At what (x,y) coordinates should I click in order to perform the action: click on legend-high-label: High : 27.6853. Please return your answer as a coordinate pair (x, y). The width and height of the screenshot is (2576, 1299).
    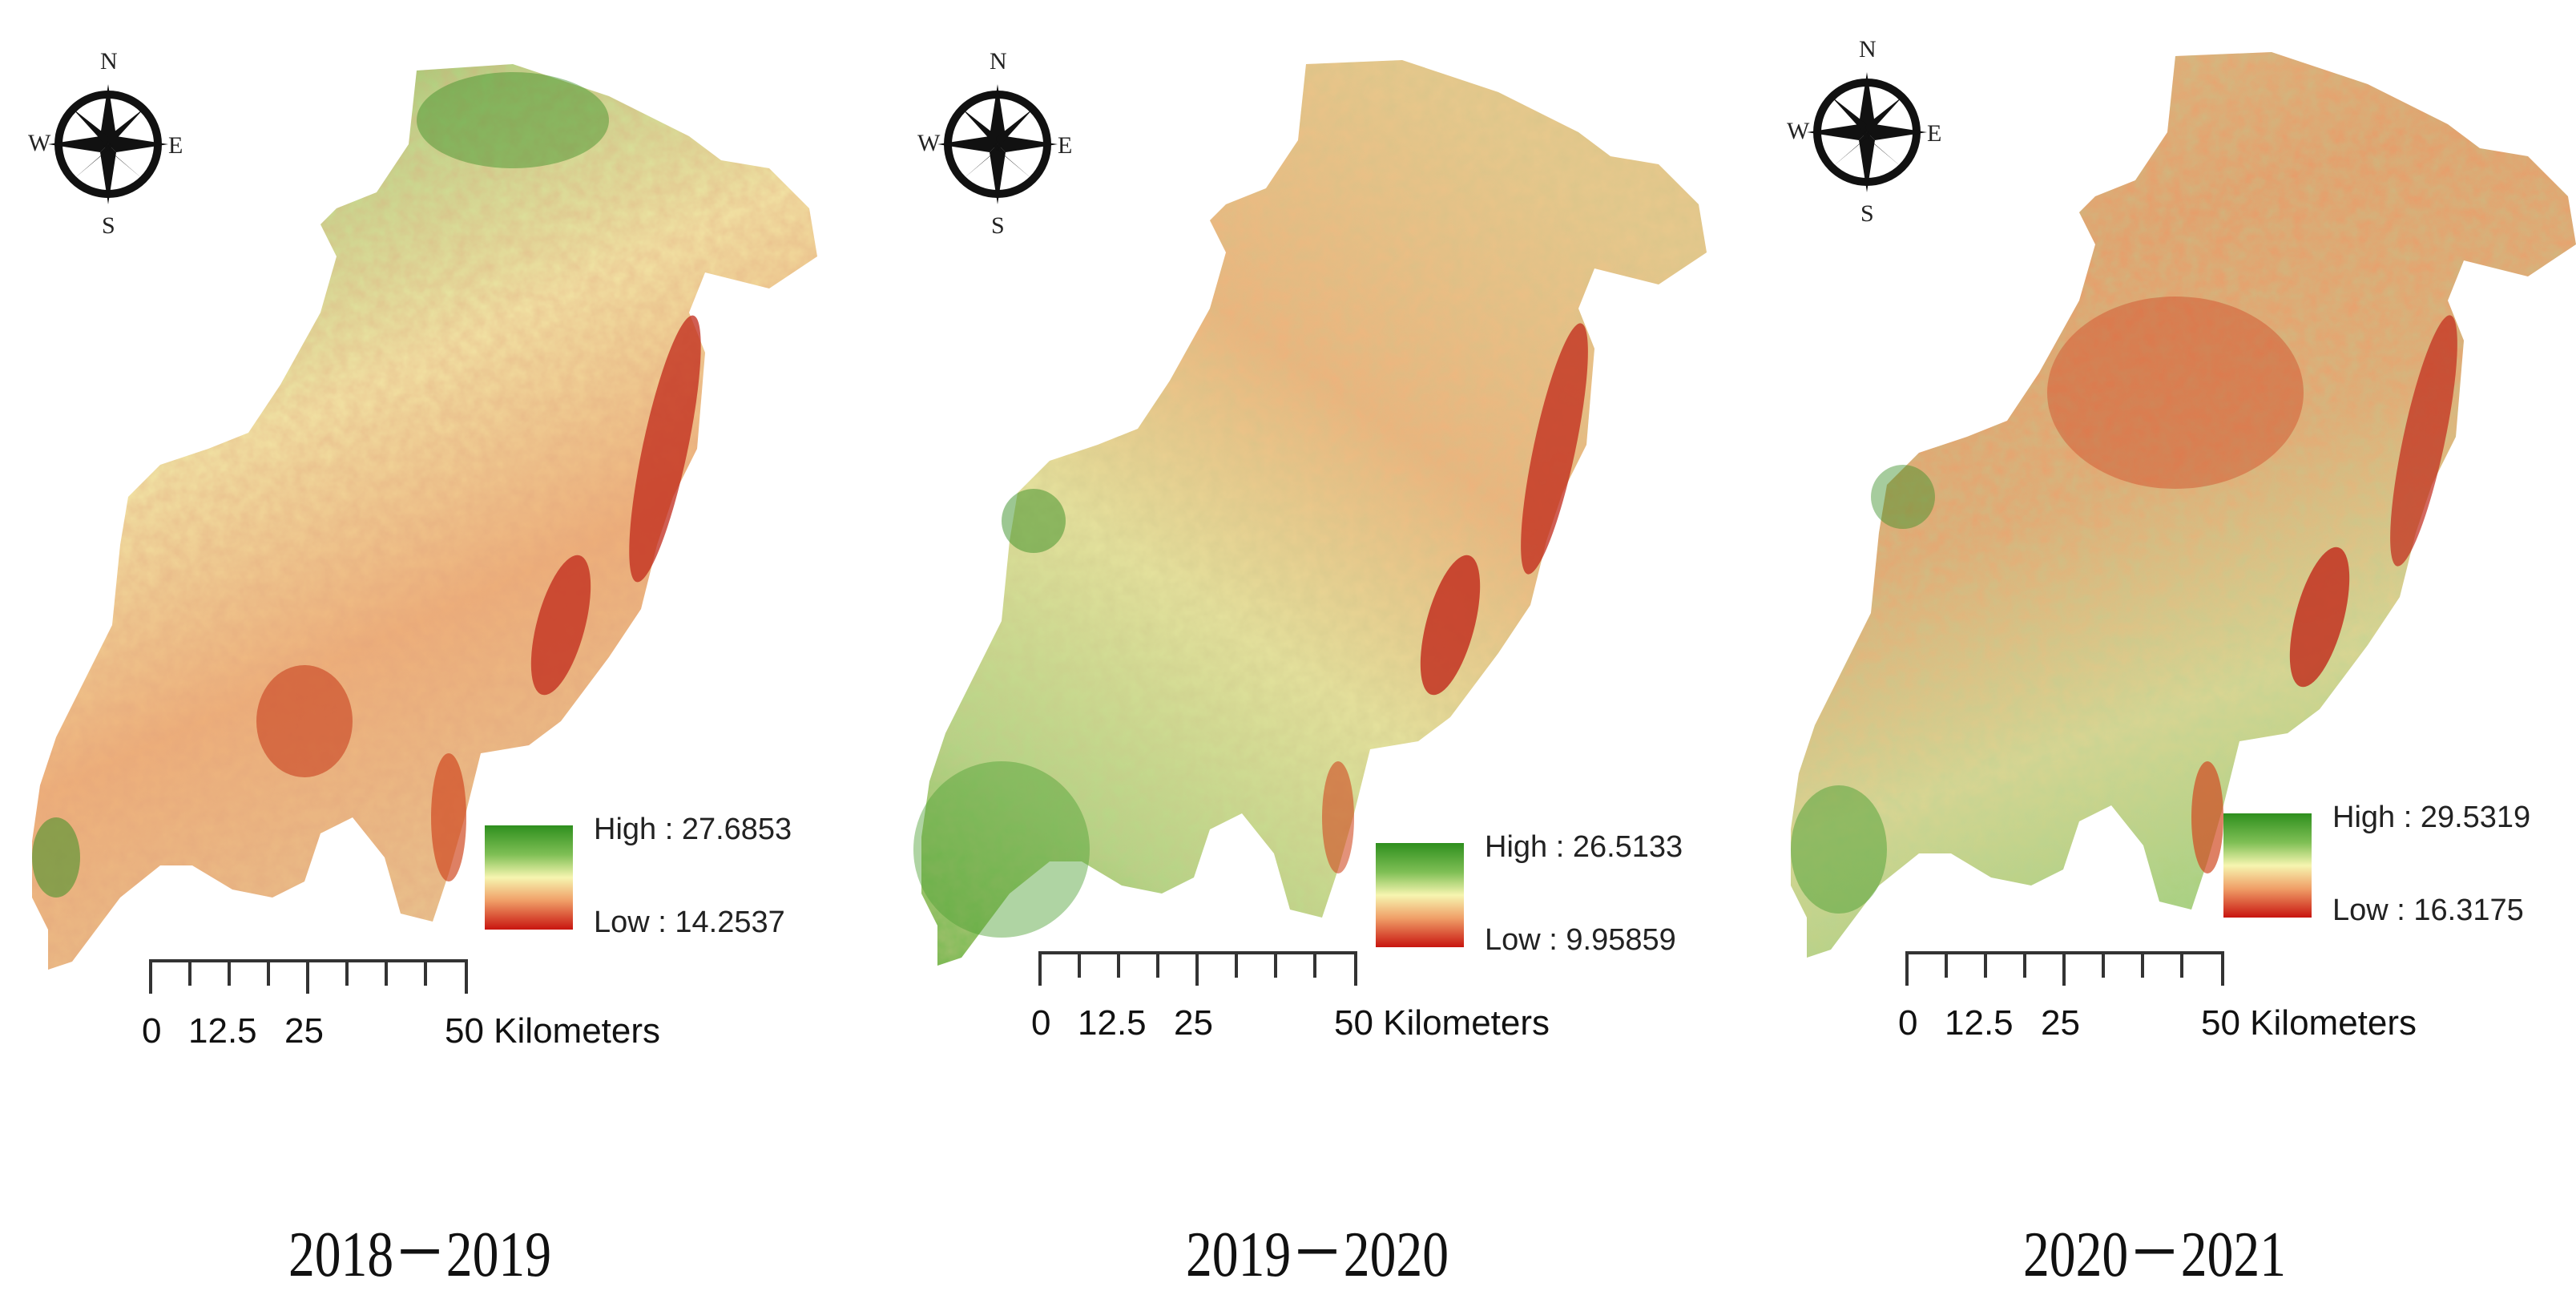
    Looking at the image, I should click on (693, 829).